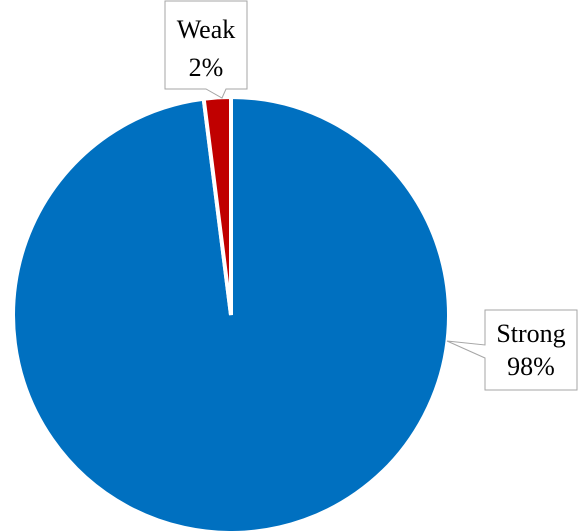  I want to click on slice-value-strong: 98%, so click(531, 366).